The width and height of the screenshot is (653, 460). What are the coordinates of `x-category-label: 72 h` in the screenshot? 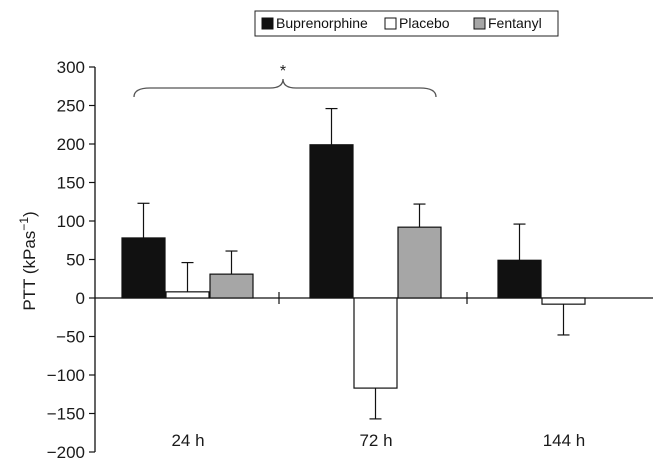 It's located at (375, 440).